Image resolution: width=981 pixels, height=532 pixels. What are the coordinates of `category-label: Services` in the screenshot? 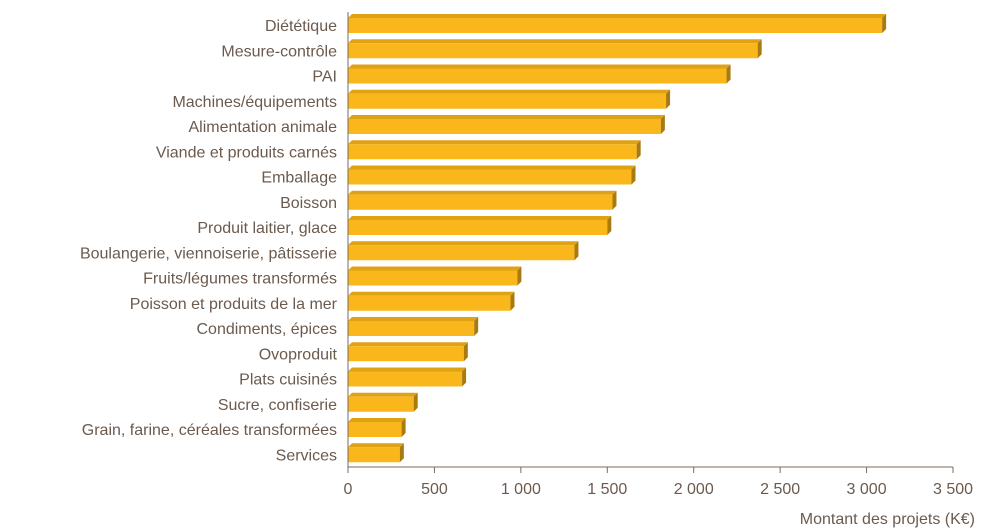 It's located at (306, 455).